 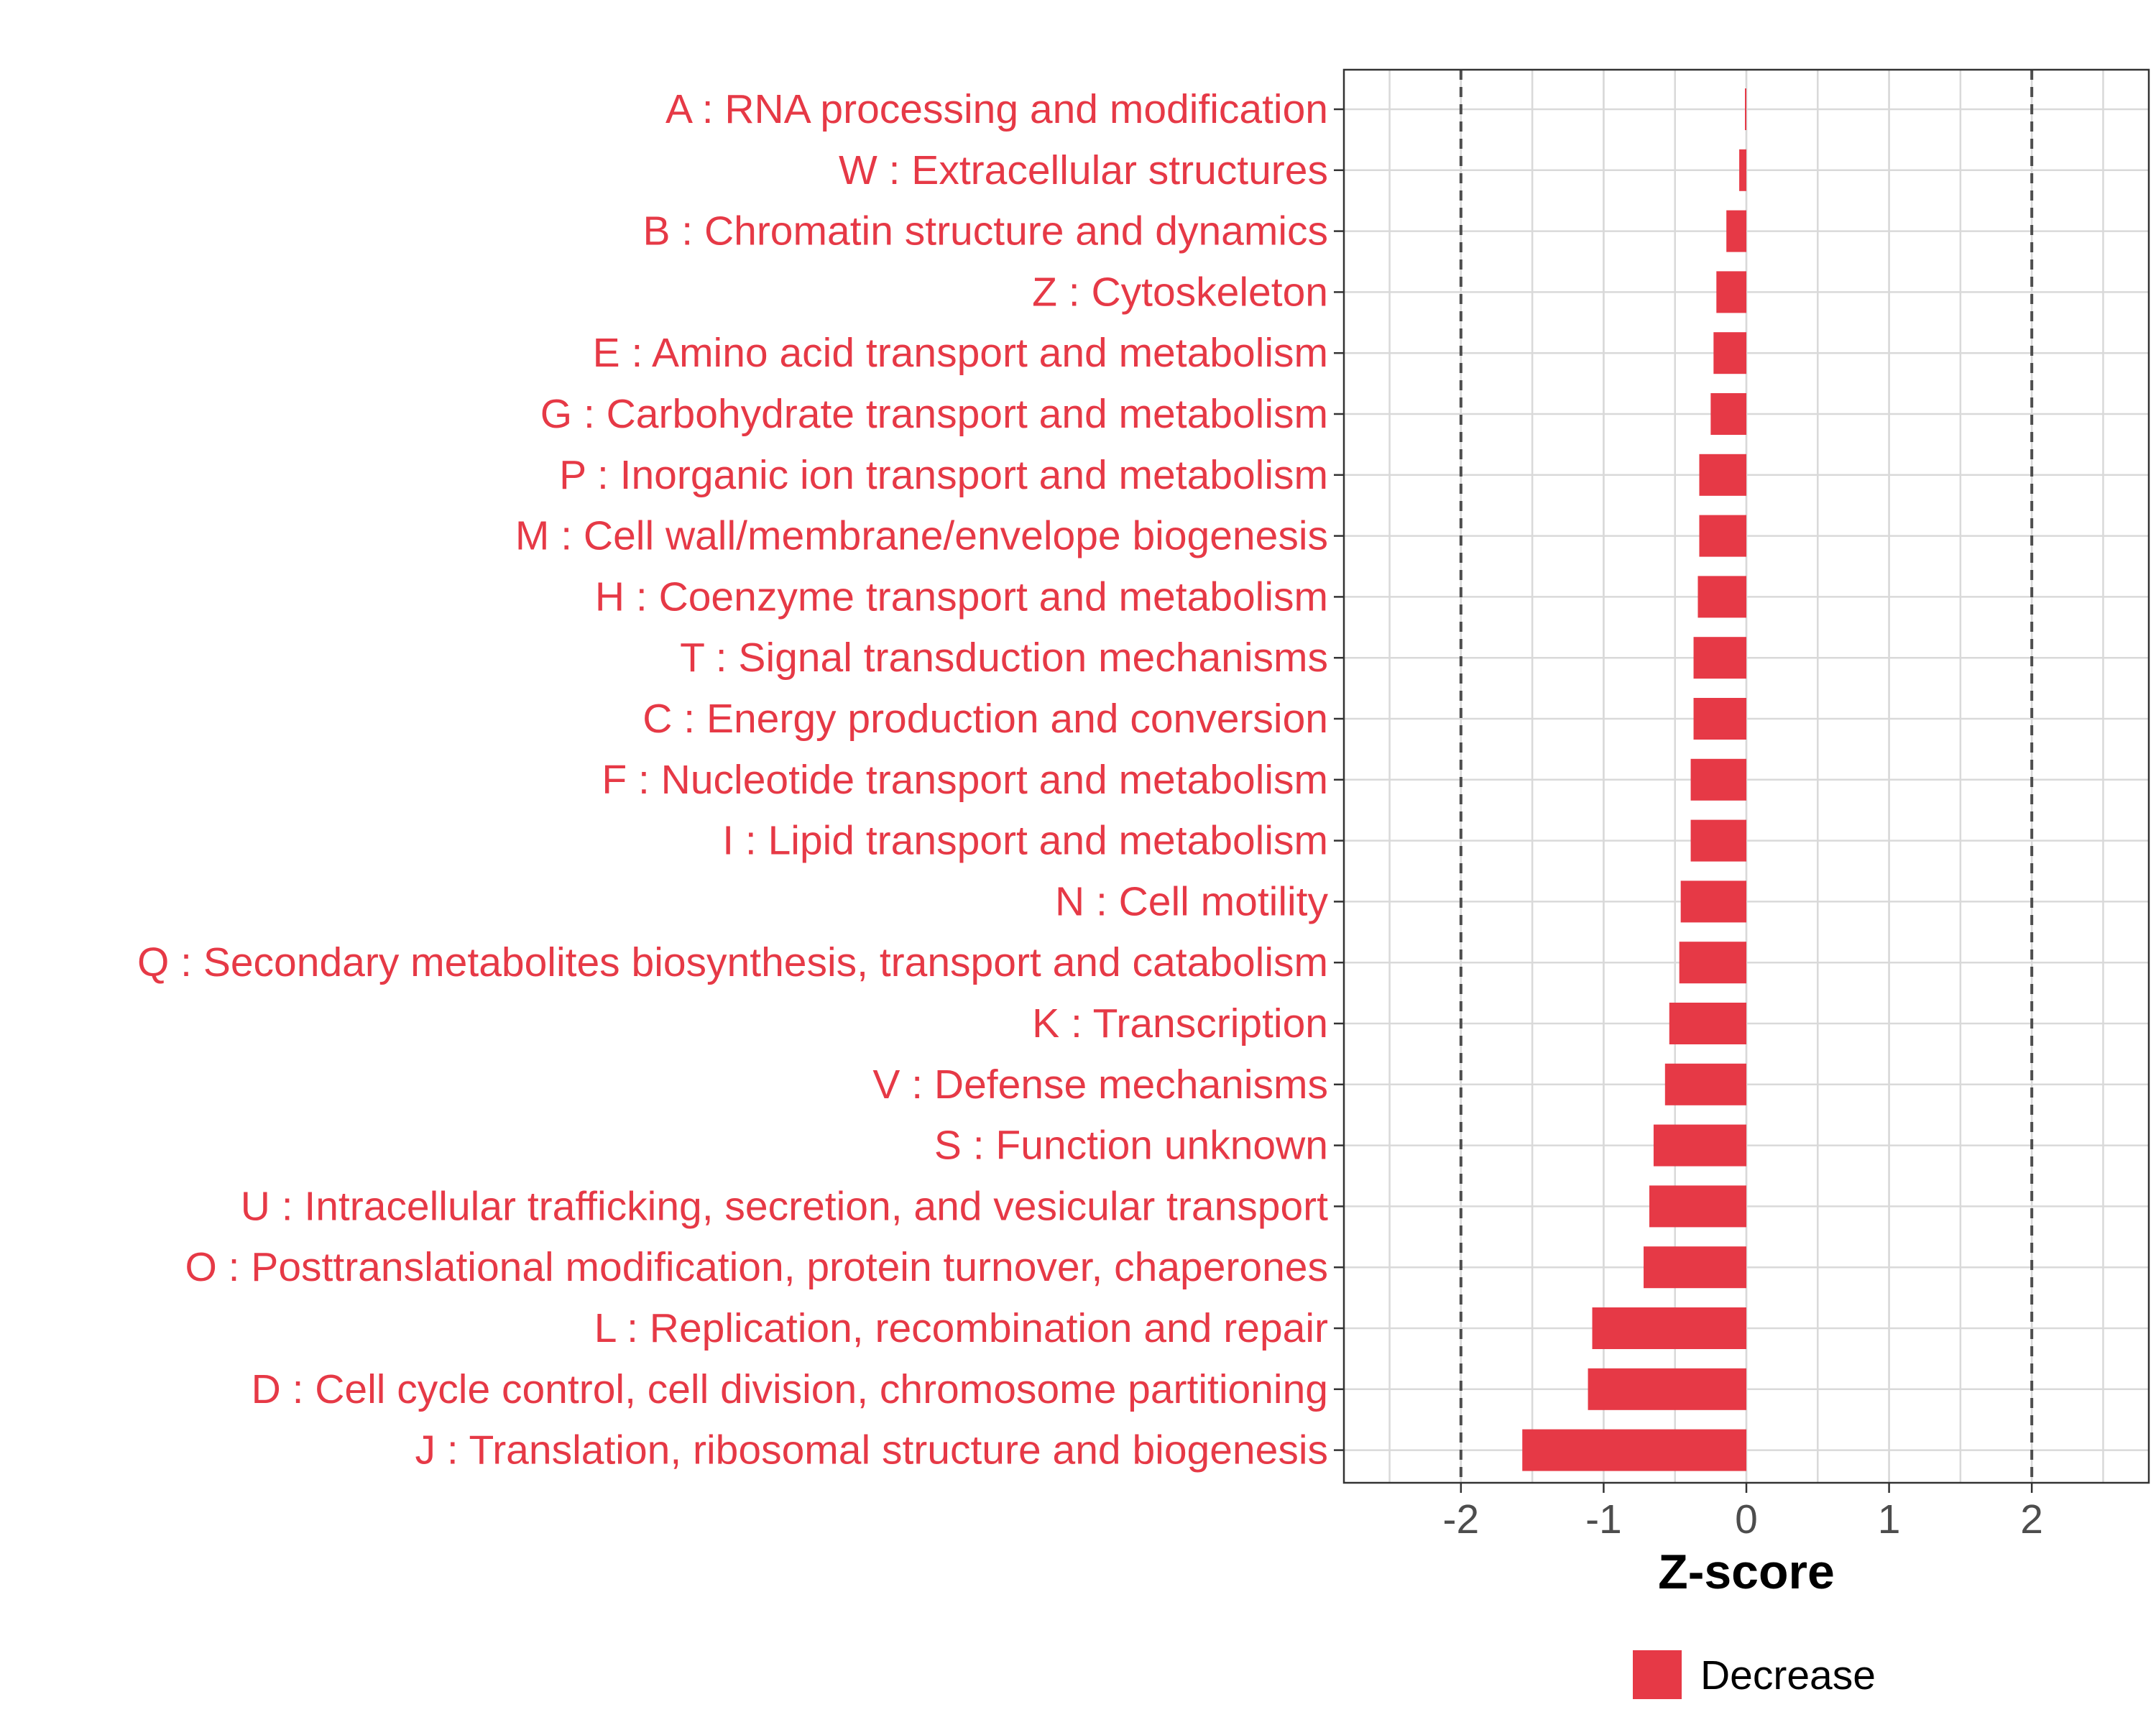 What do you see at coordinates (1180, 292) in the screenshot?
I see `category-label: Z : Cytoskeleton` at bounding box center [1180, 292].